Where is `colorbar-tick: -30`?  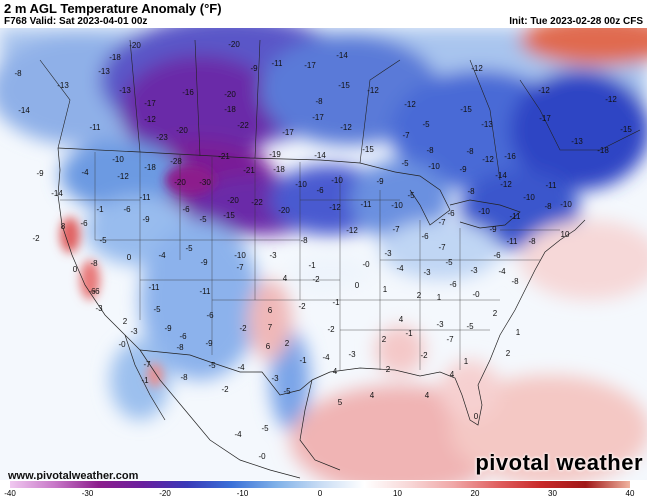 colorbar-tick: -30 is located at coordinates (87, 493).